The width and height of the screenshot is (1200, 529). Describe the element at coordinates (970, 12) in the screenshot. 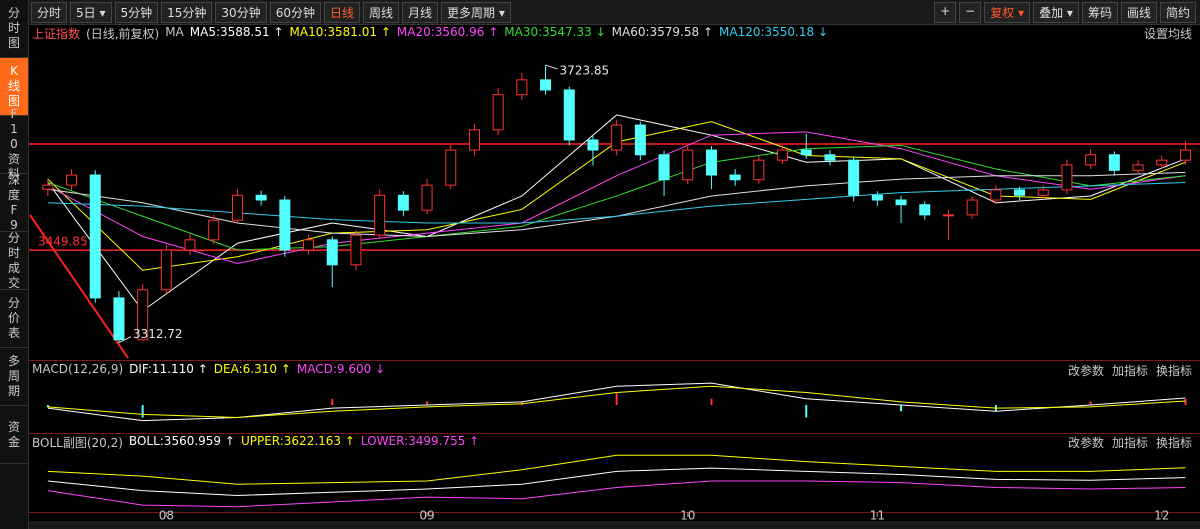

I see `tool-button: −` at that location.